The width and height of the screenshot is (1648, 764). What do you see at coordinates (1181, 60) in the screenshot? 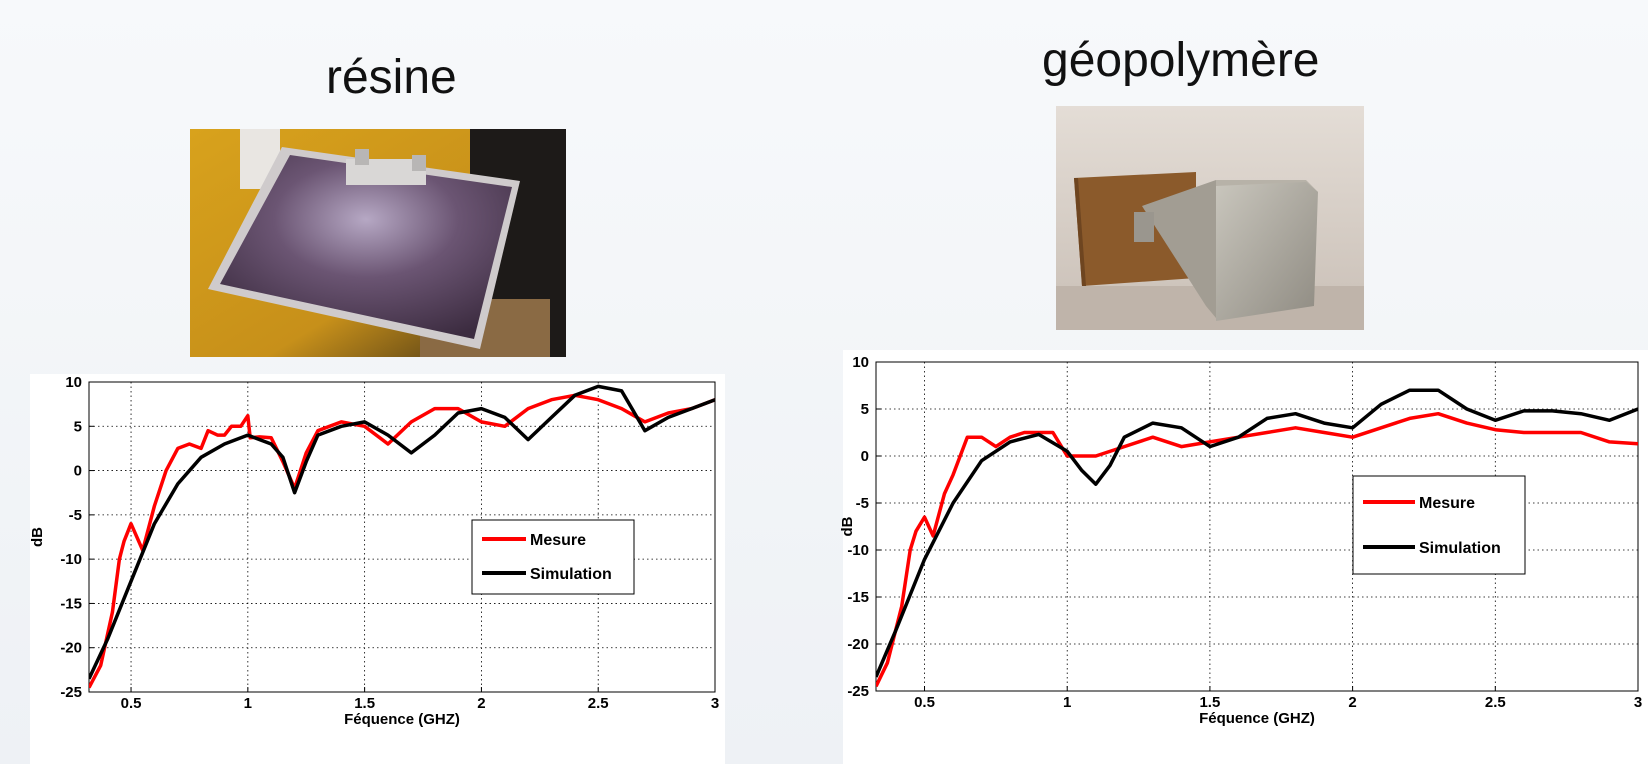
I see `panel-title-geopolymere: géopolymère` at bounding box center [1181, 60].